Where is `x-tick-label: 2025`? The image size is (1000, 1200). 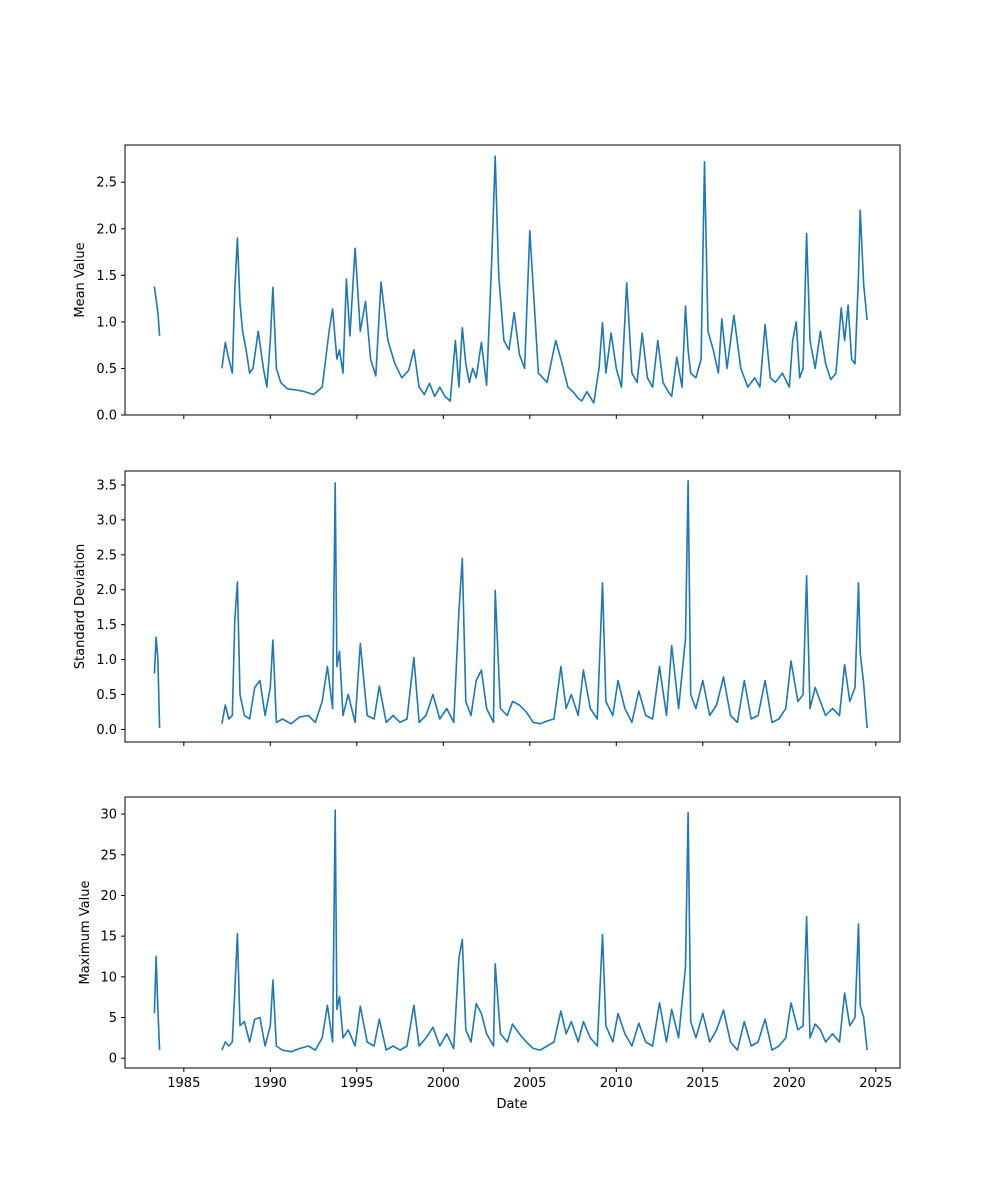 x-tick-label: 2025 is located at coordinates (875, 1083).